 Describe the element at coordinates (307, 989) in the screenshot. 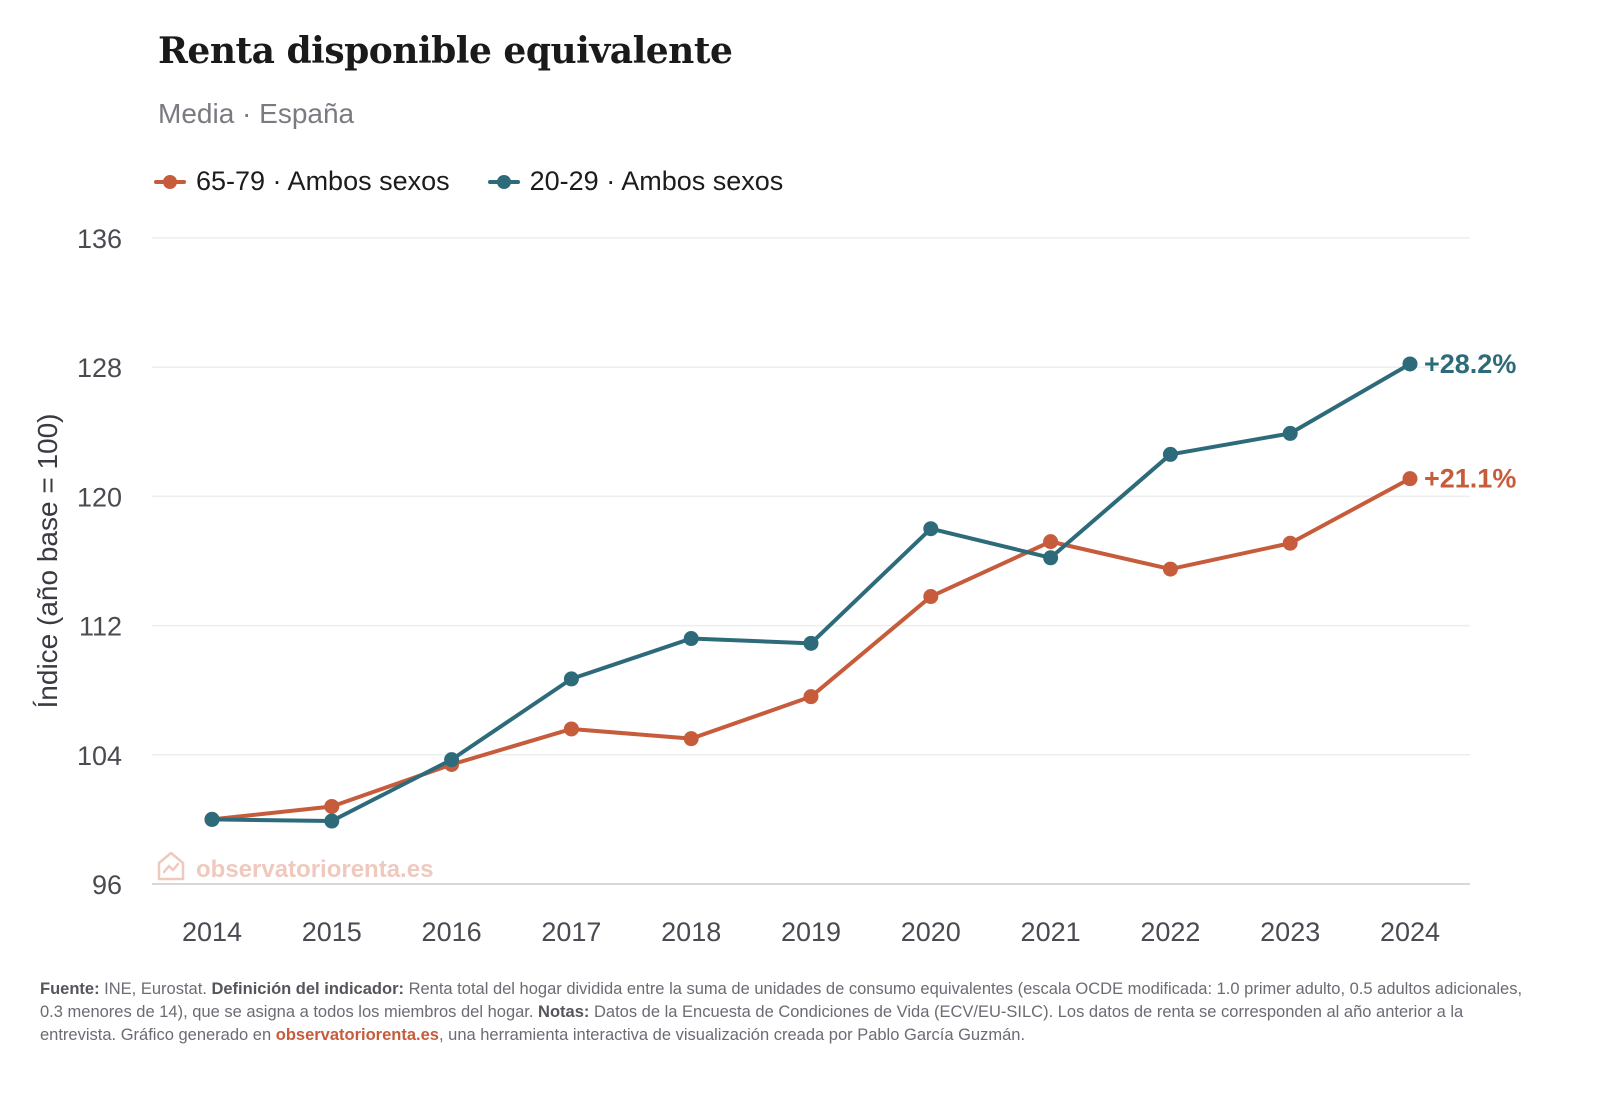

I see `definition-label: Definición del indicador:` at that location.